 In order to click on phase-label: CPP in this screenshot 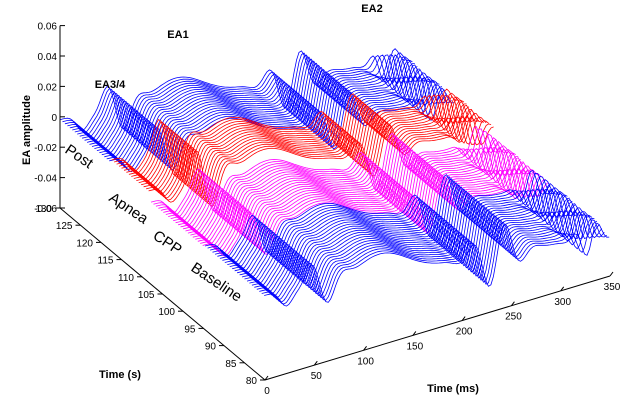, I will do `click(167, 242)`.